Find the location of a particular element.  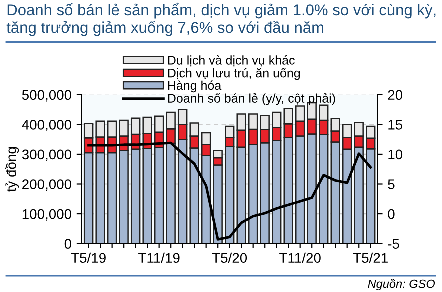

x-tick-label: T5/19 is located at coordinates (88, 258).